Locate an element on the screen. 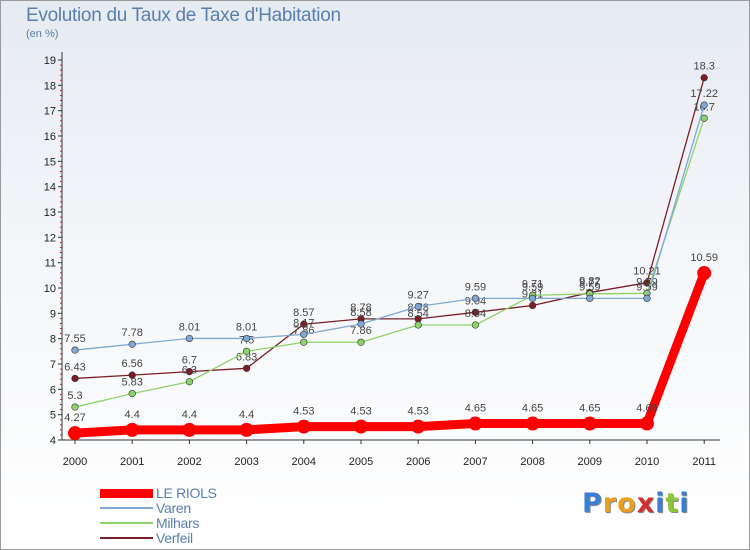 The width and height of the screenshot is (750, 550). y-tick-label: 15 is located at coordinates (50, 162).